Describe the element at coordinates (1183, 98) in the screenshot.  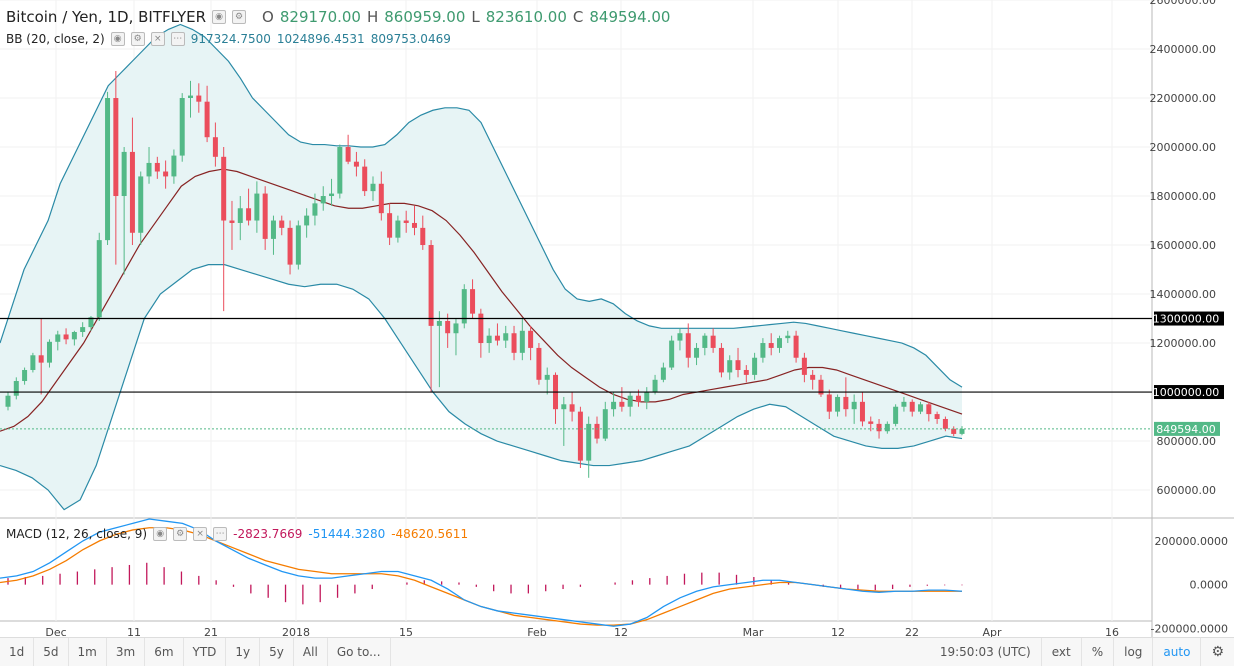
I see `price-tick-label: 2200000.00` at that location.